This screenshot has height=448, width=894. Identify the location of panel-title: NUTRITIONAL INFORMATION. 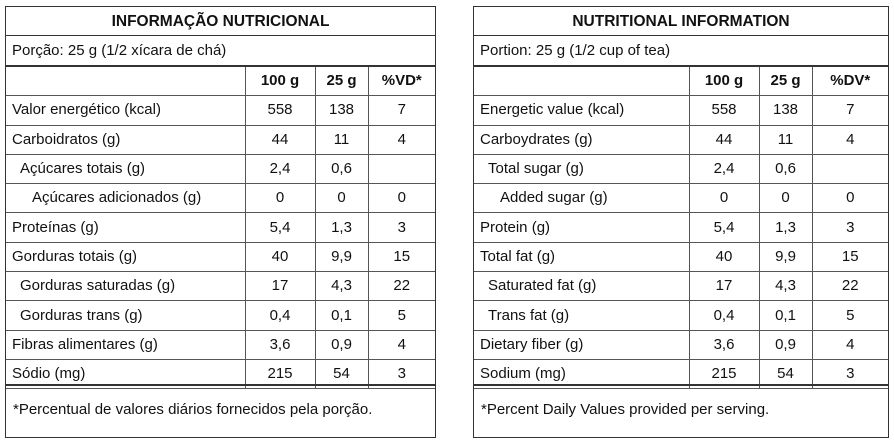
(681, 21).